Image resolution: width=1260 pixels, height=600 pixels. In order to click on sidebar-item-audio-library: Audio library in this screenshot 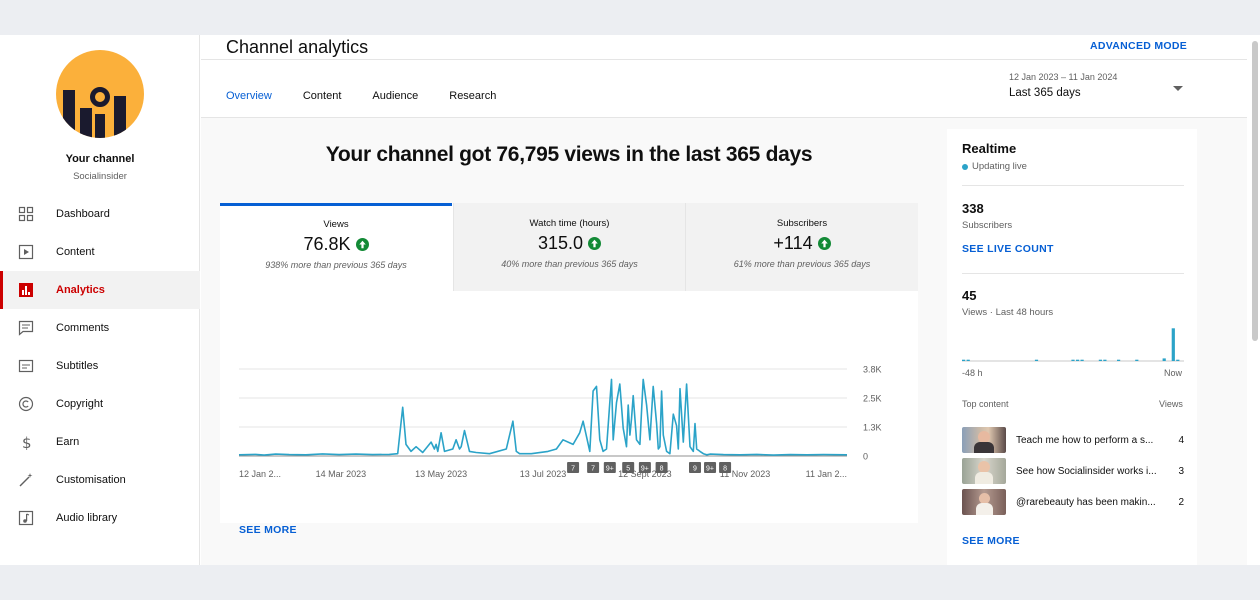, I will do `click(100, 518)`.